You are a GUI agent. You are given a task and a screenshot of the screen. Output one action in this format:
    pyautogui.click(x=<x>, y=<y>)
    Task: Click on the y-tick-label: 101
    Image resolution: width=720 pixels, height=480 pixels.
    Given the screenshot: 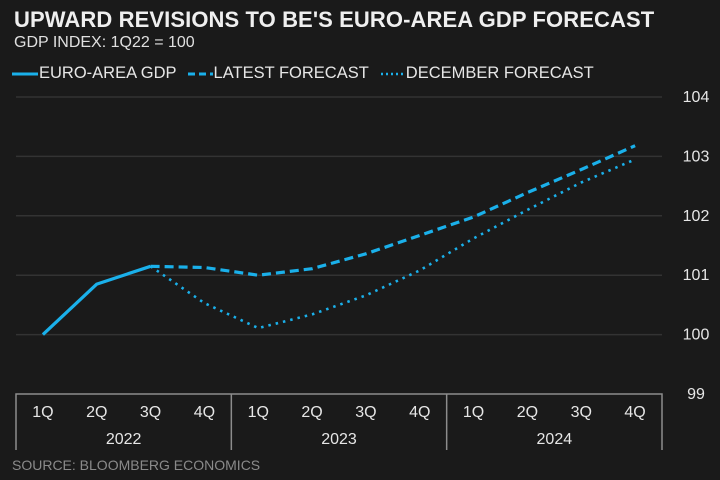 What is the action you would take?
    pyautogui.click(x=696, y=275)
    